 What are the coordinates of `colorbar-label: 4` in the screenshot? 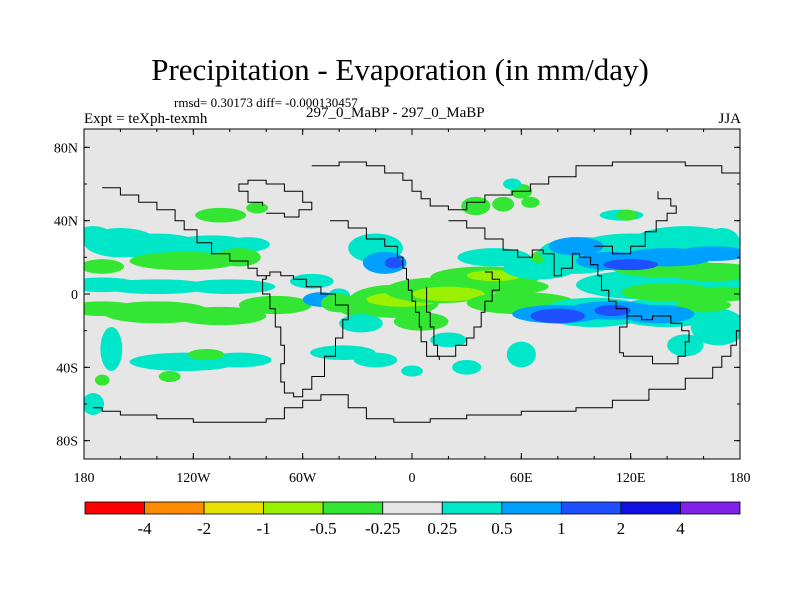 It's located at (680, 528).